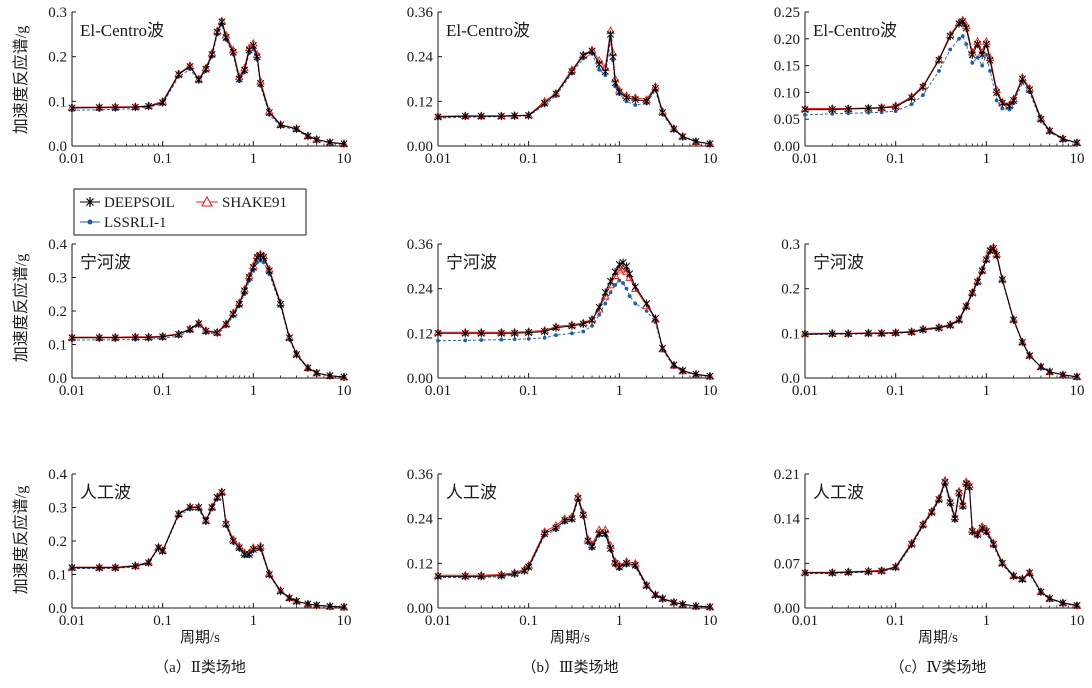  I want to click on y-tick-label-r2c-0: 0.0, so click(790, 379).